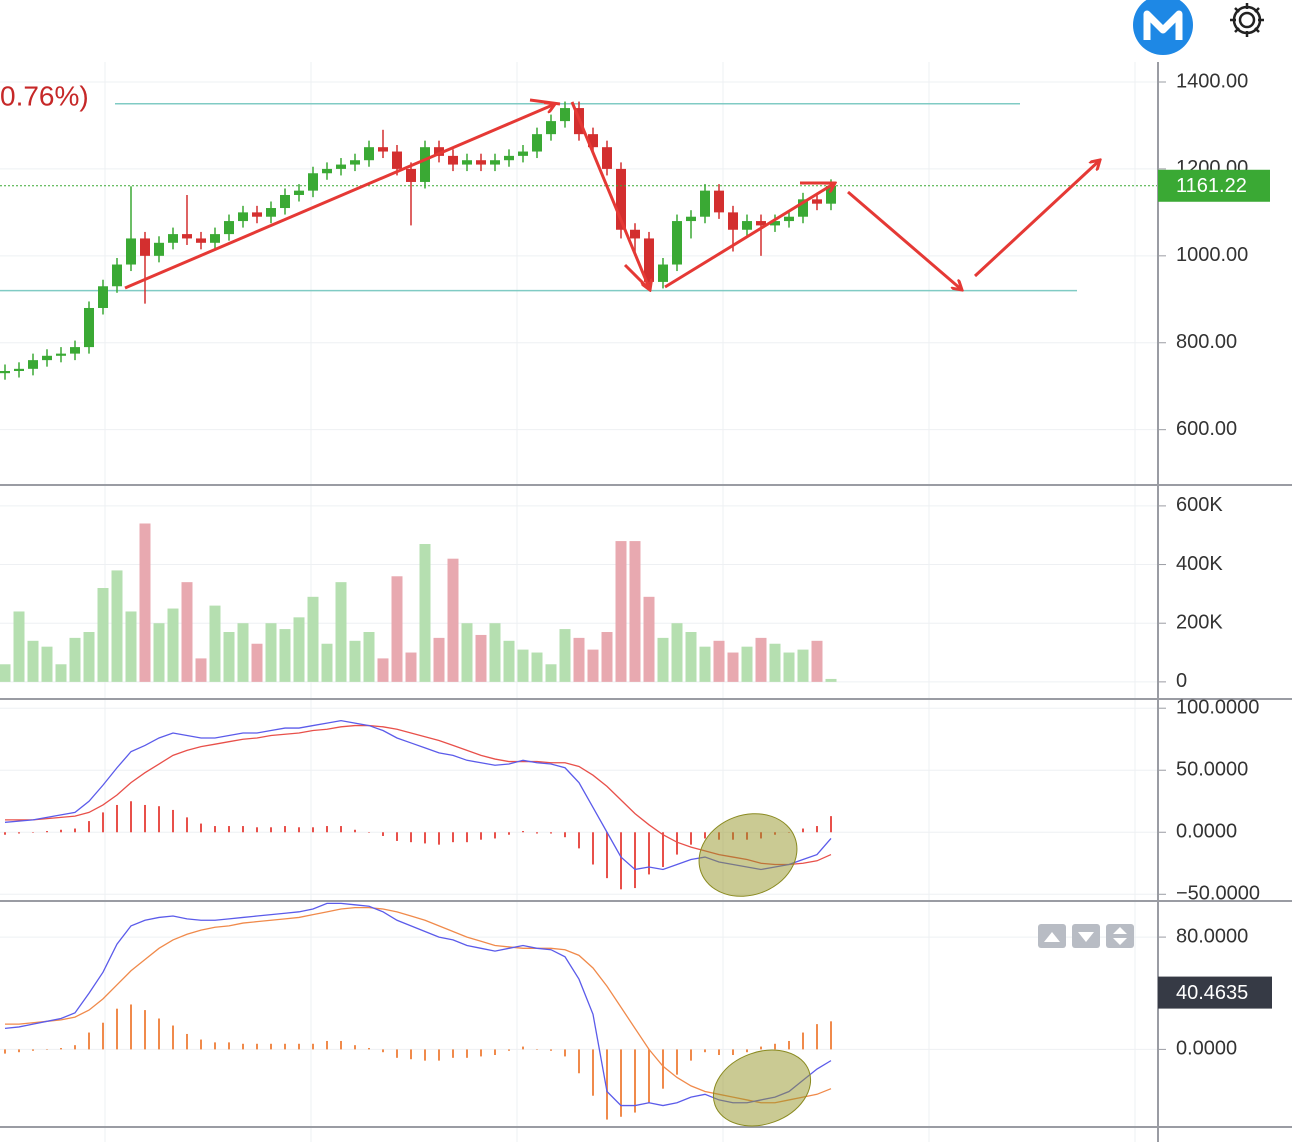  What do you see at coordinates (44, 95) in the screenshot?
I see `change-percent: 0.76%)` at bounding box center [44, 95].